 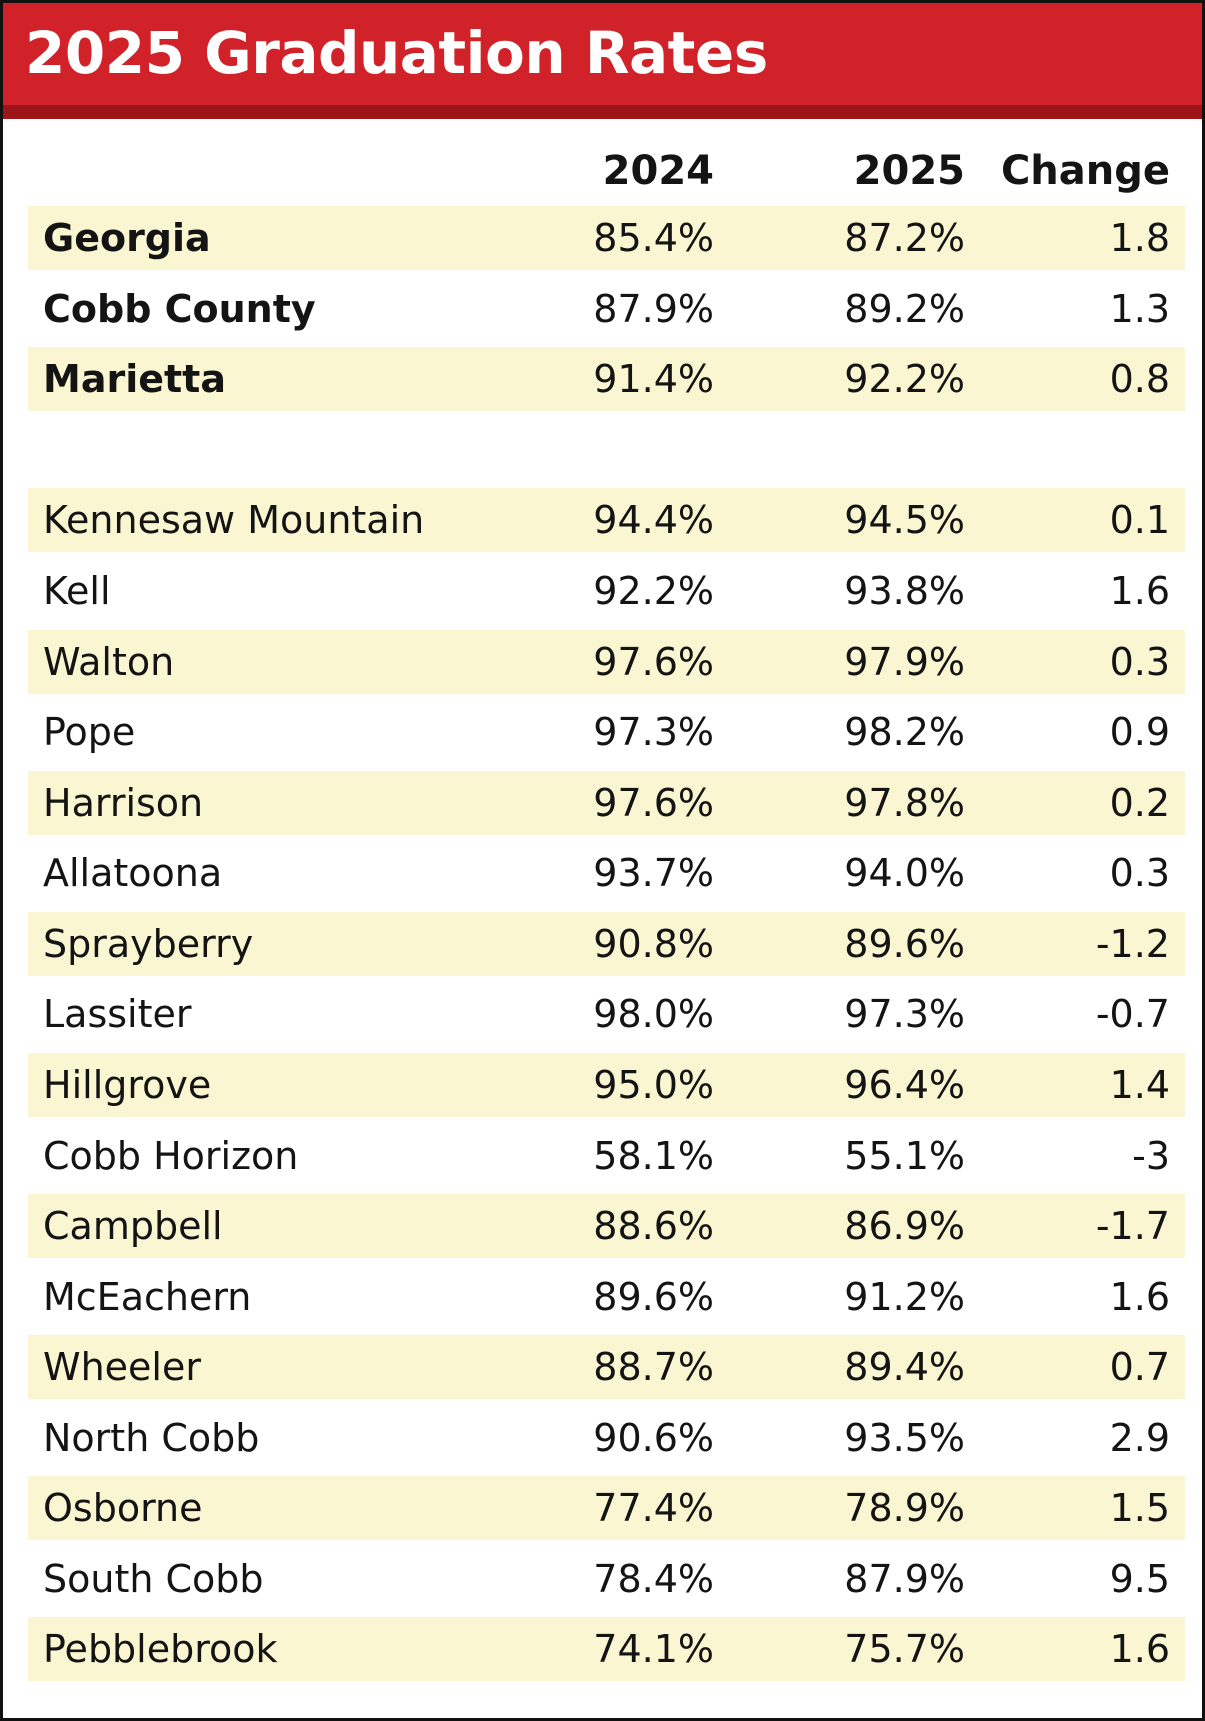 What do you see at coordinates (653, 309) in the screenshot?
I see `rate-2024: 87.9%` at bounding box center [653, 309].